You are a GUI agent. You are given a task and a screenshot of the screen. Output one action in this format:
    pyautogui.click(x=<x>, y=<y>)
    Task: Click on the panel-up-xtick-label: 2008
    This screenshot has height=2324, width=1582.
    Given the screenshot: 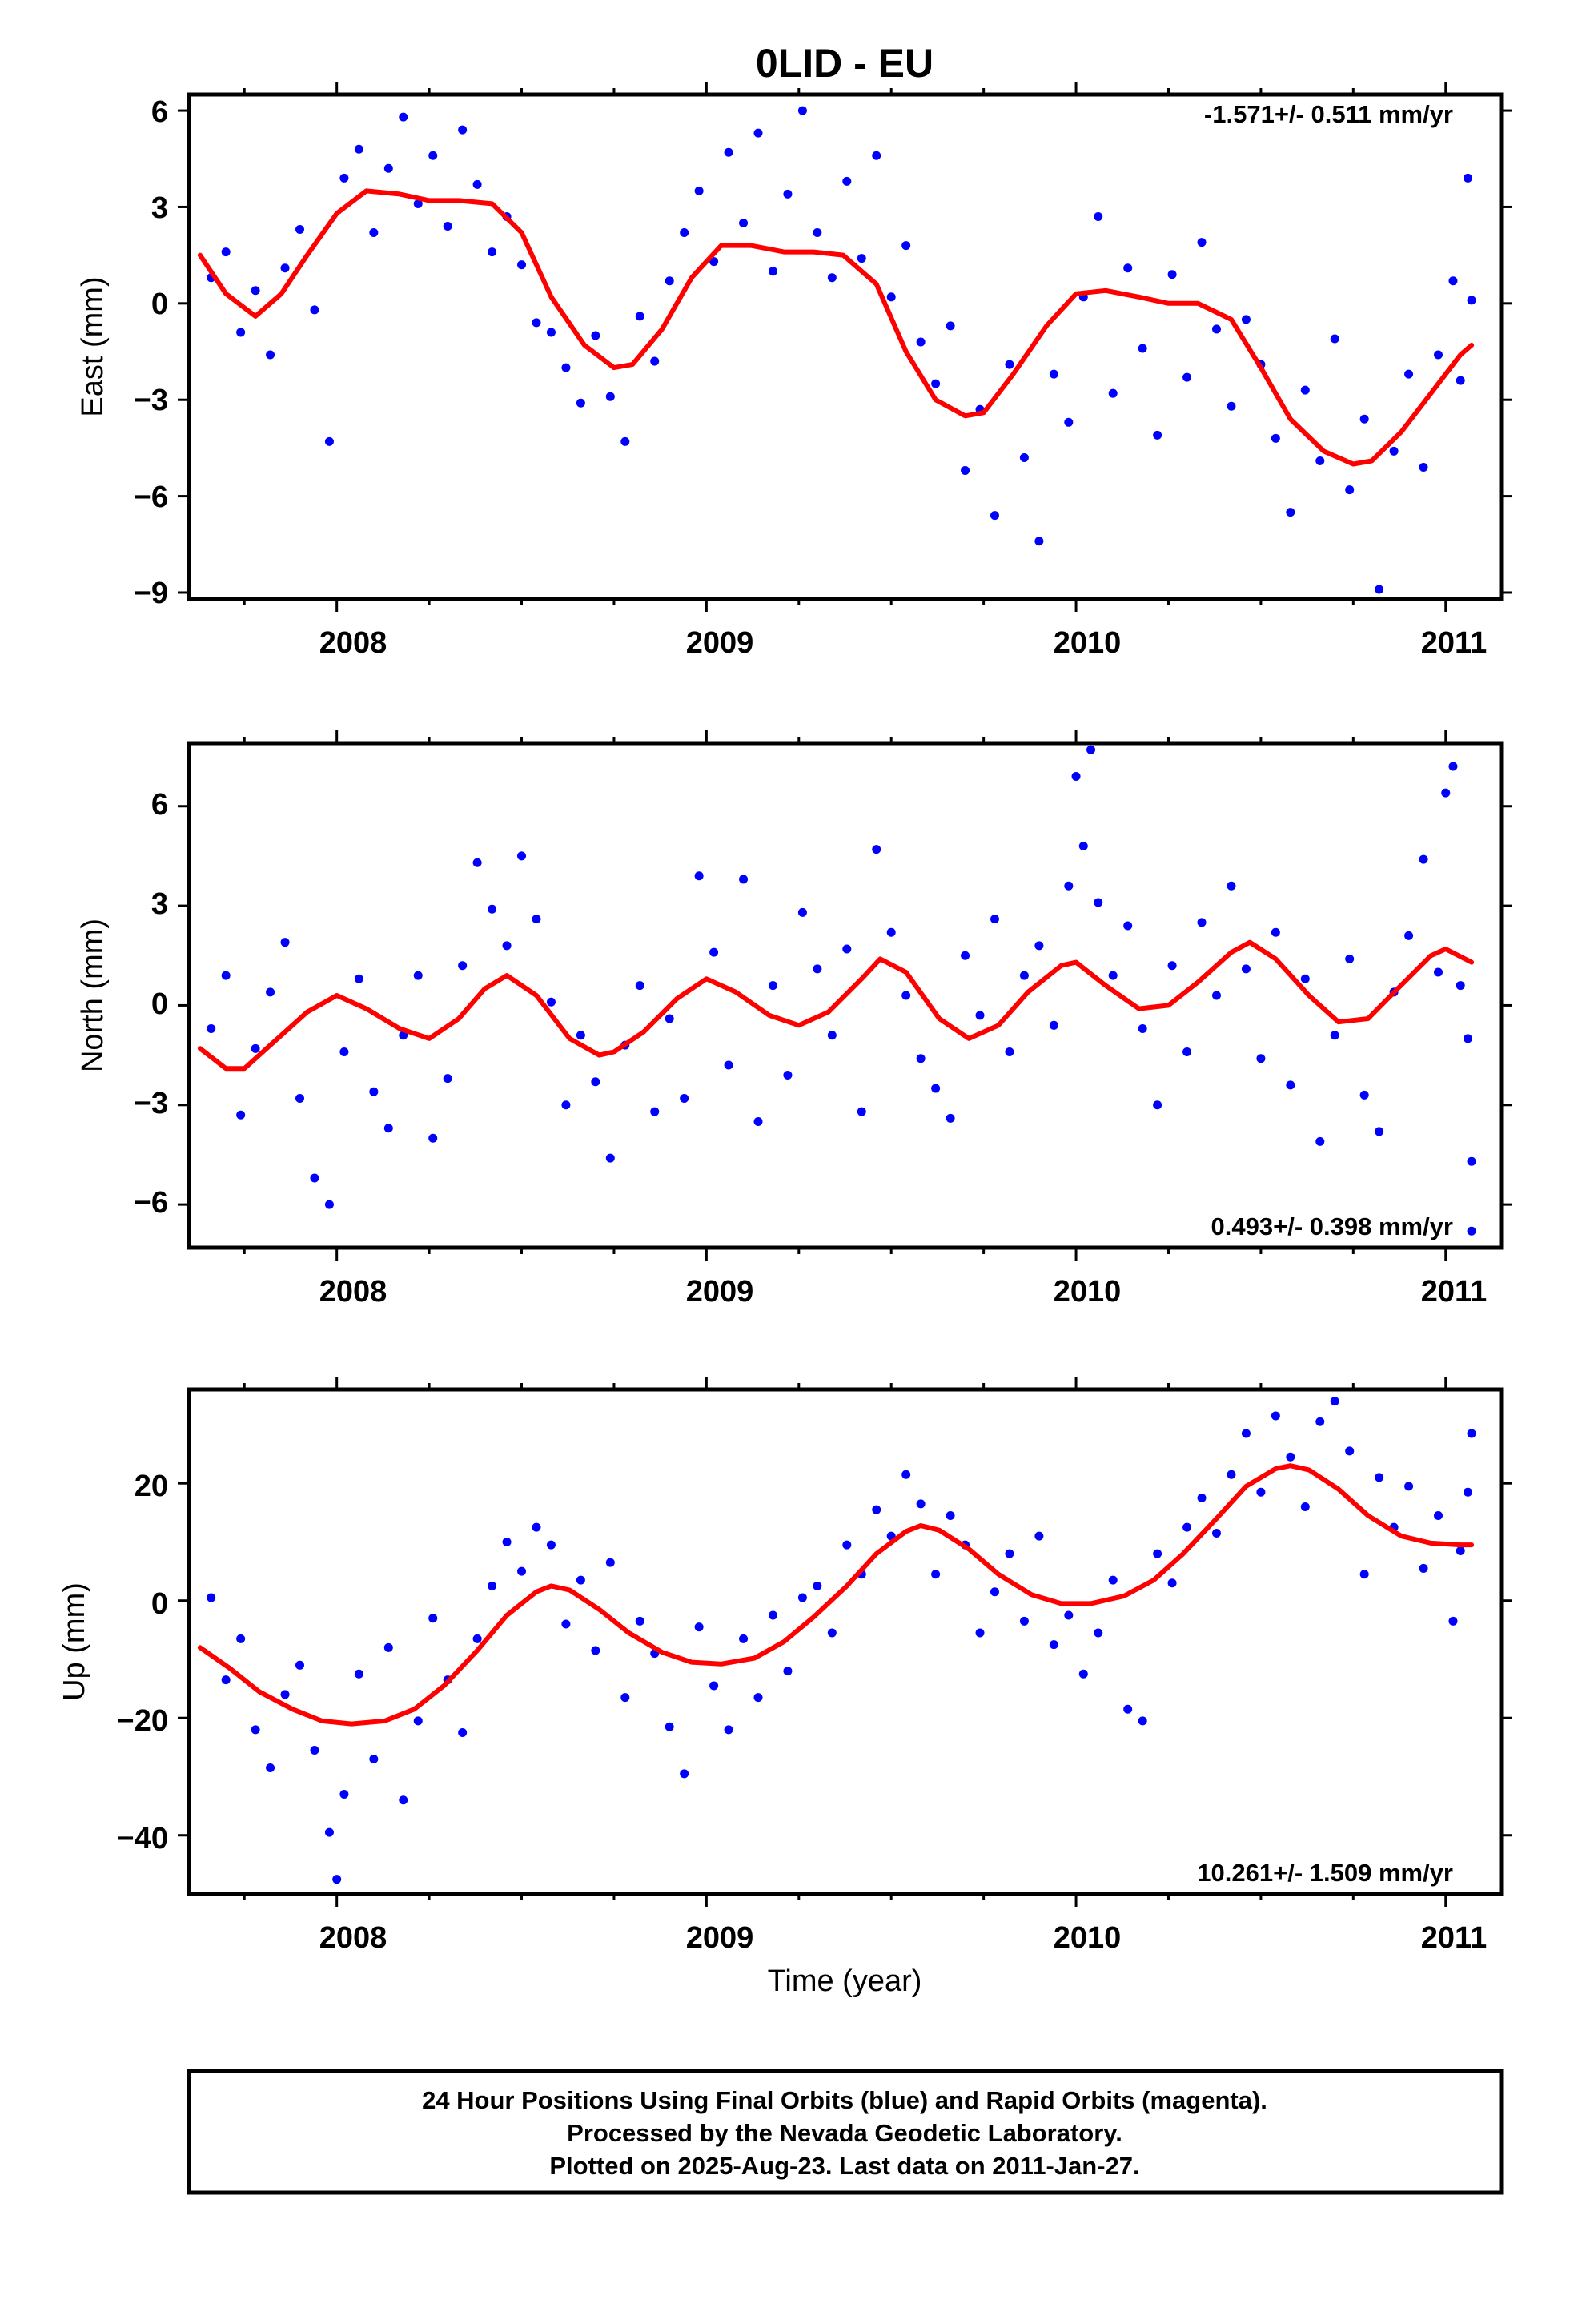 What is the action you would take?
    pyautogui.click(x=353, y=1938)
    